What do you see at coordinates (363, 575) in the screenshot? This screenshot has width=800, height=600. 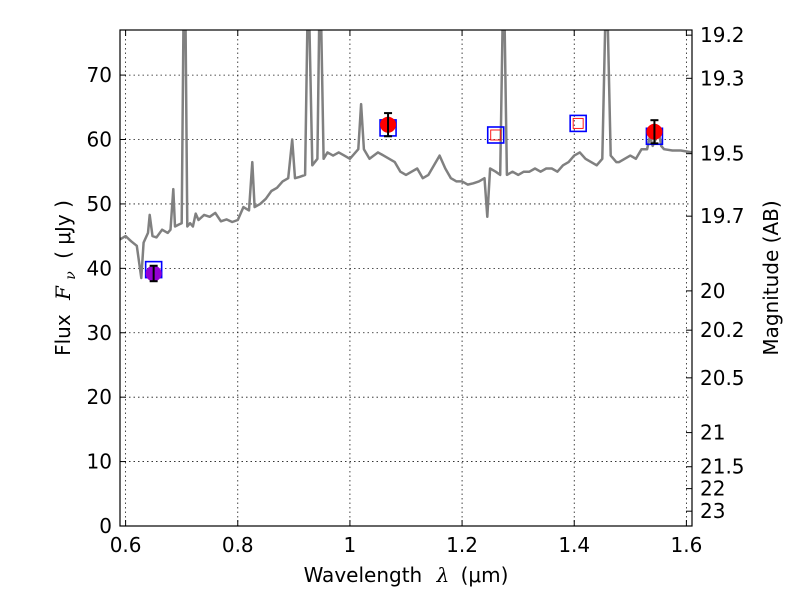 I see `x-axis-label-text: Wavelength` at bounding box center [363, 575].